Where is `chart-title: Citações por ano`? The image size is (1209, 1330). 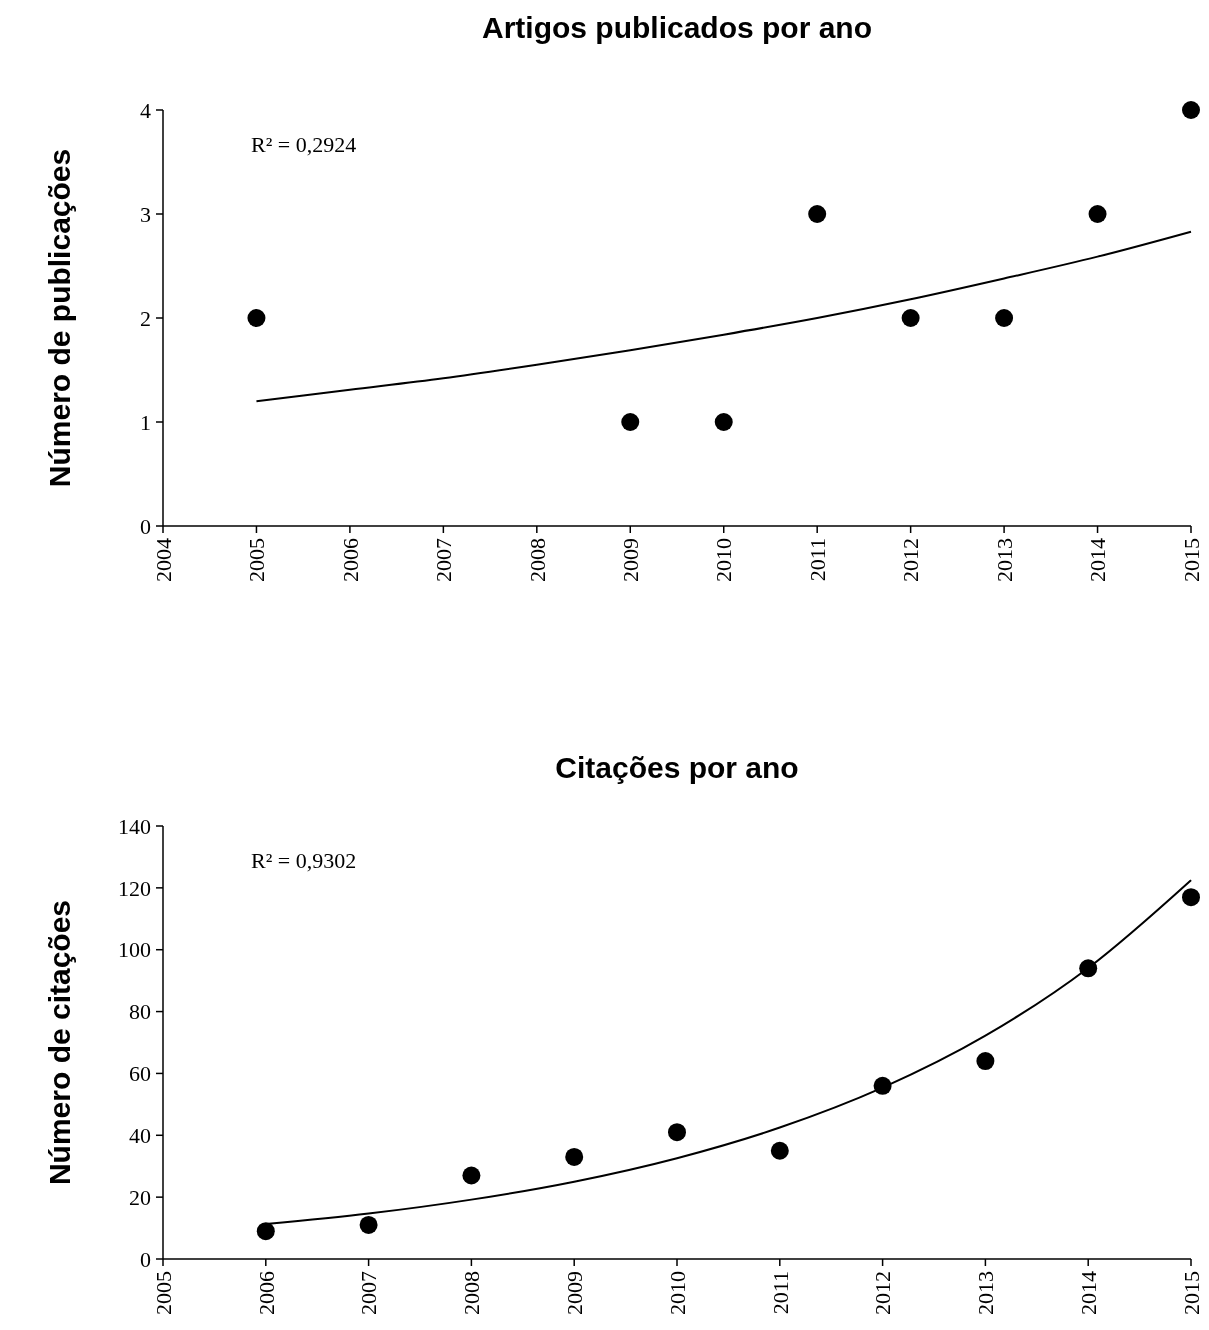
chart-title: Citações por ano is located at coordinates (677, 767).